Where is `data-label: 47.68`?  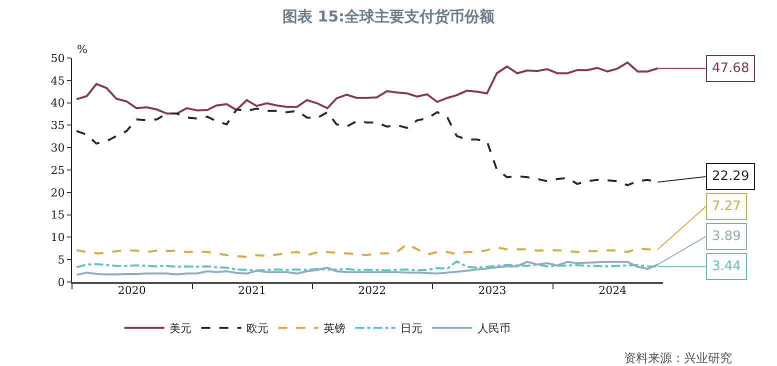 data-label: 47.68 is located at coordinates (731, 68).